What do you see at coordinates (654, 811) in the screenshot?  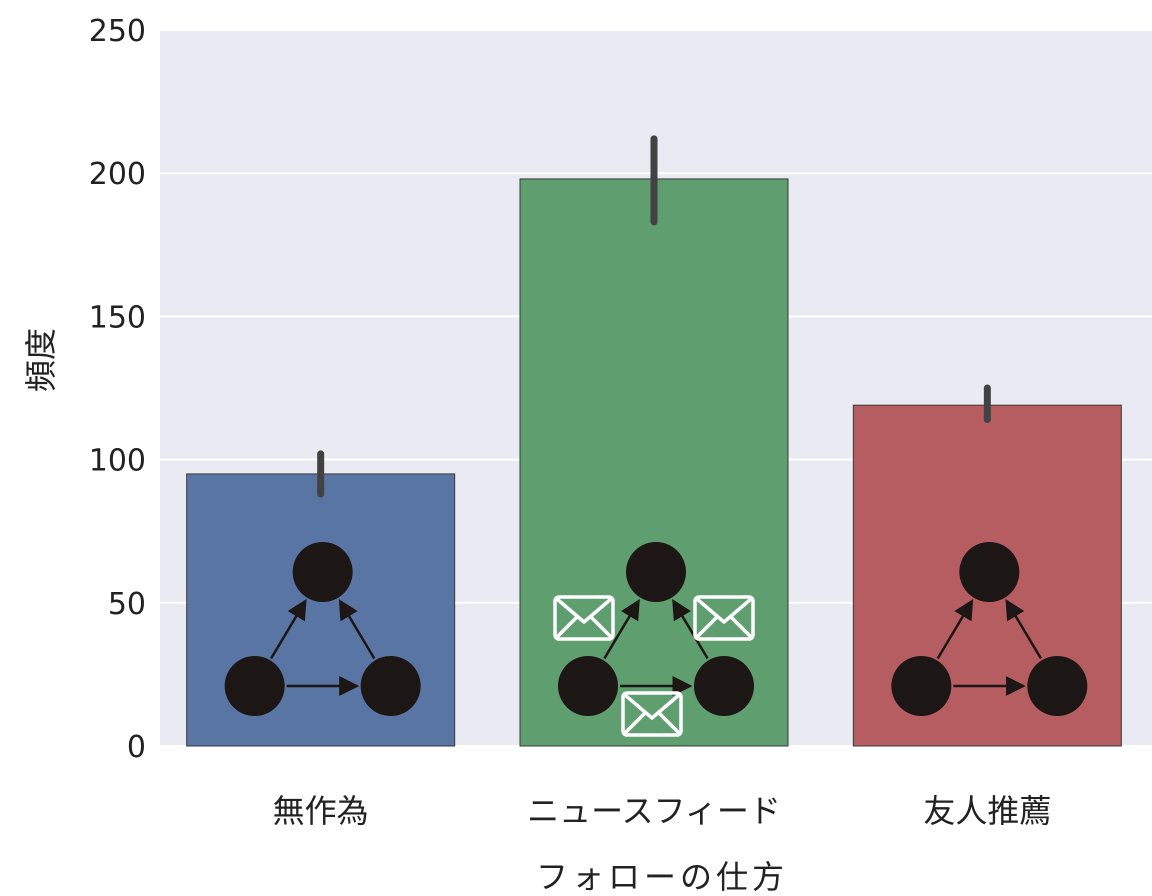 I see `x-tick-label: ニュースフィード` at bounding box center [654, 811].